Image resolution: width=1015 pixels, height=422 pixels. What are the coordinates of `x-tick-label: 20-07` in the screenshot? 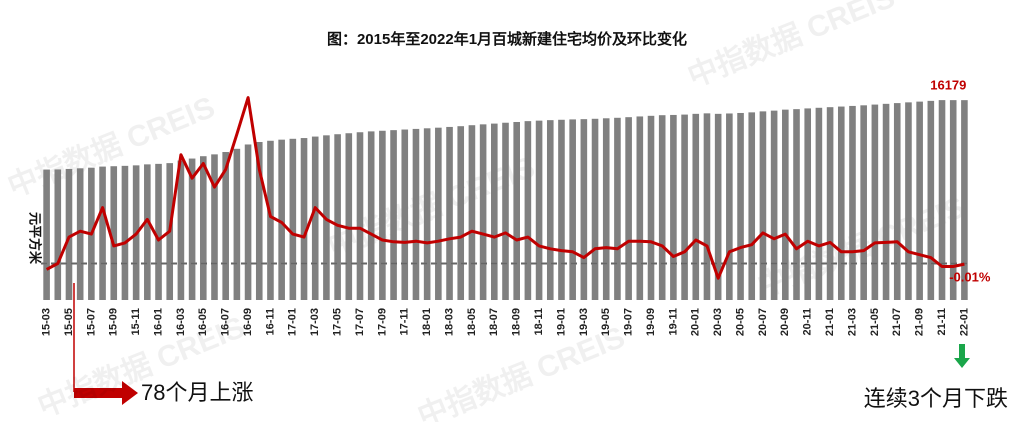 It's located at (763, 322).